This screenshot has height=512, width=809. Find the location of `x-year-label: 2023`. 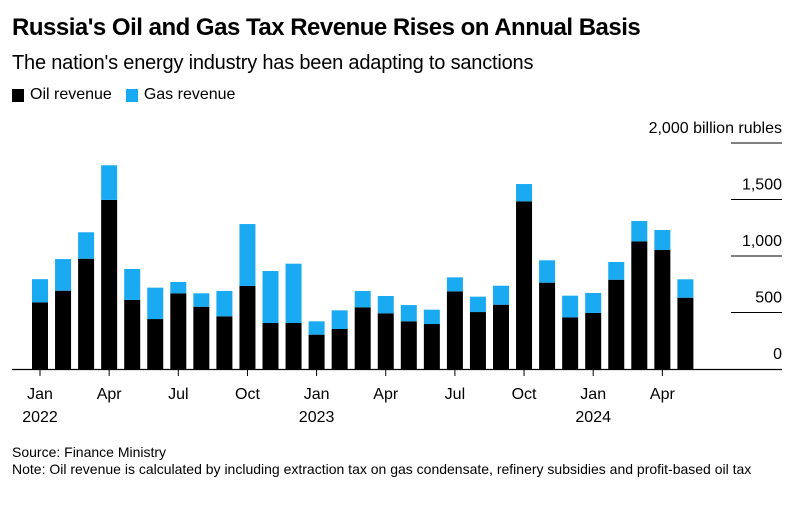

x-year-label: 2023 is located at coordinates (317, 417).